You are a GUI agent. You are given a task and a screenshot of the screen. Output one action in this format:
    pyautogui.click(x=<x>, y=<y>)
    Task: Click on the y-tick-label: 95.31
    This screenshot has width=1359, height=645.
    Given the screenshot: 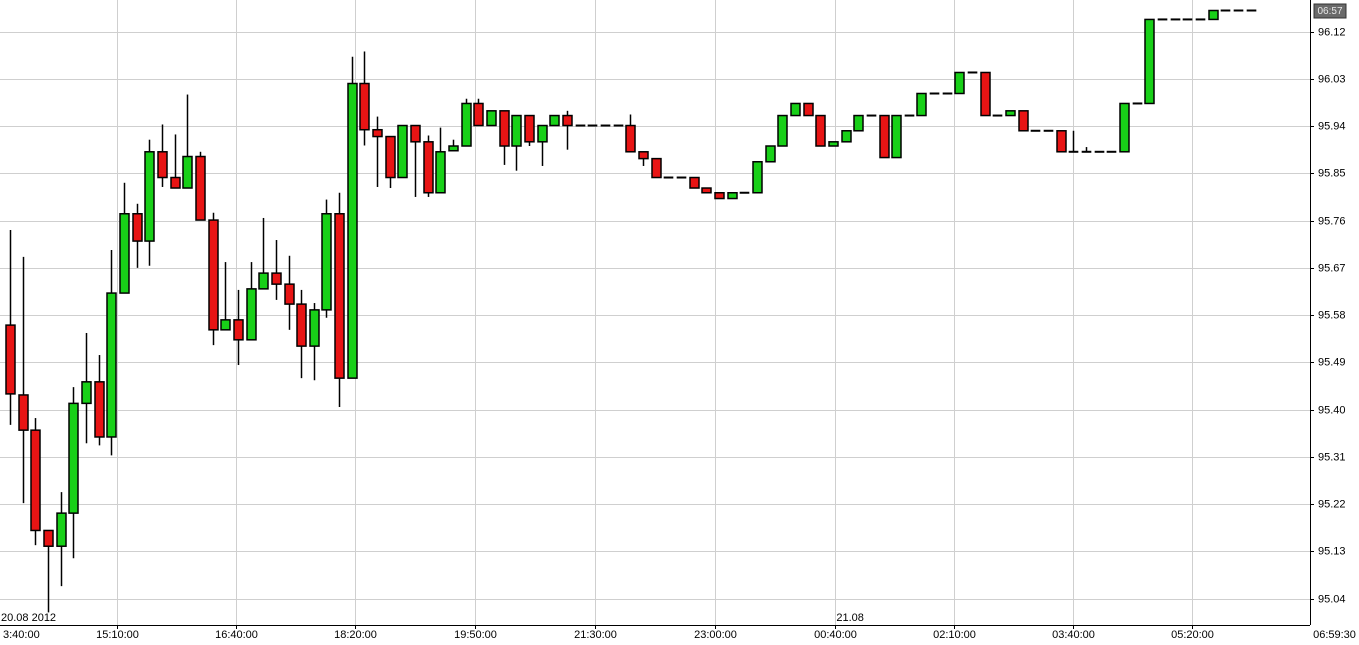 What is the action you would take?
    pyautogui.click(x=1332, y=457)
    